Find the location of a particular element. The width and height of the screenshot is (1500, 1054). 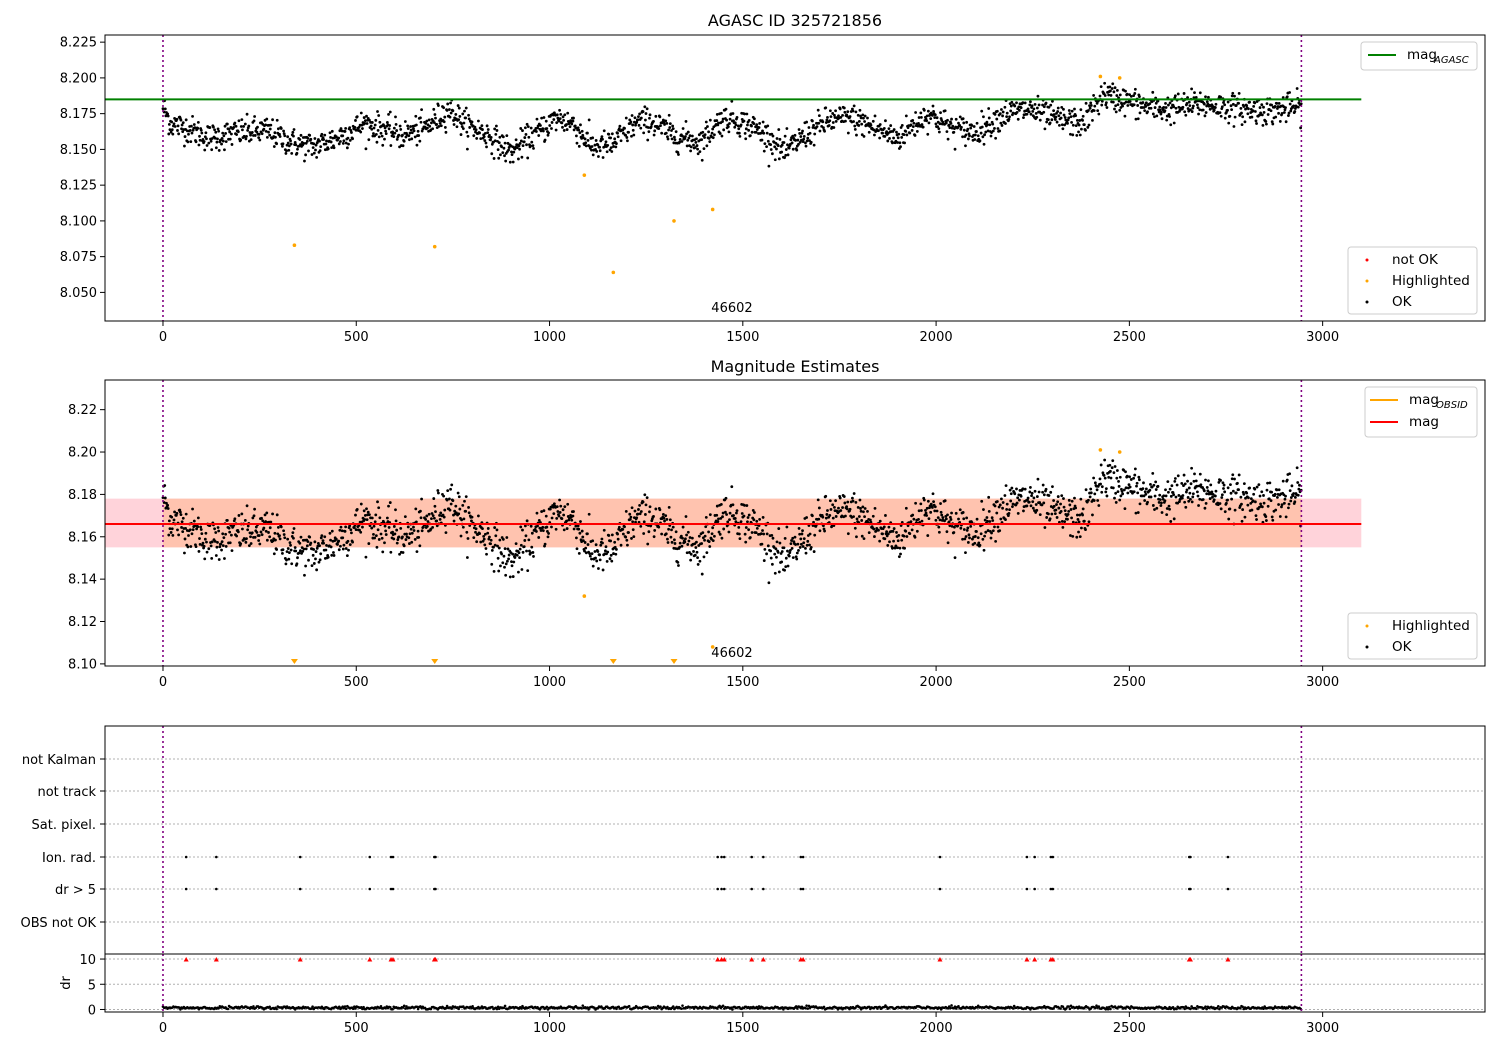

highlighted-point is located at coordinates (435, 247).